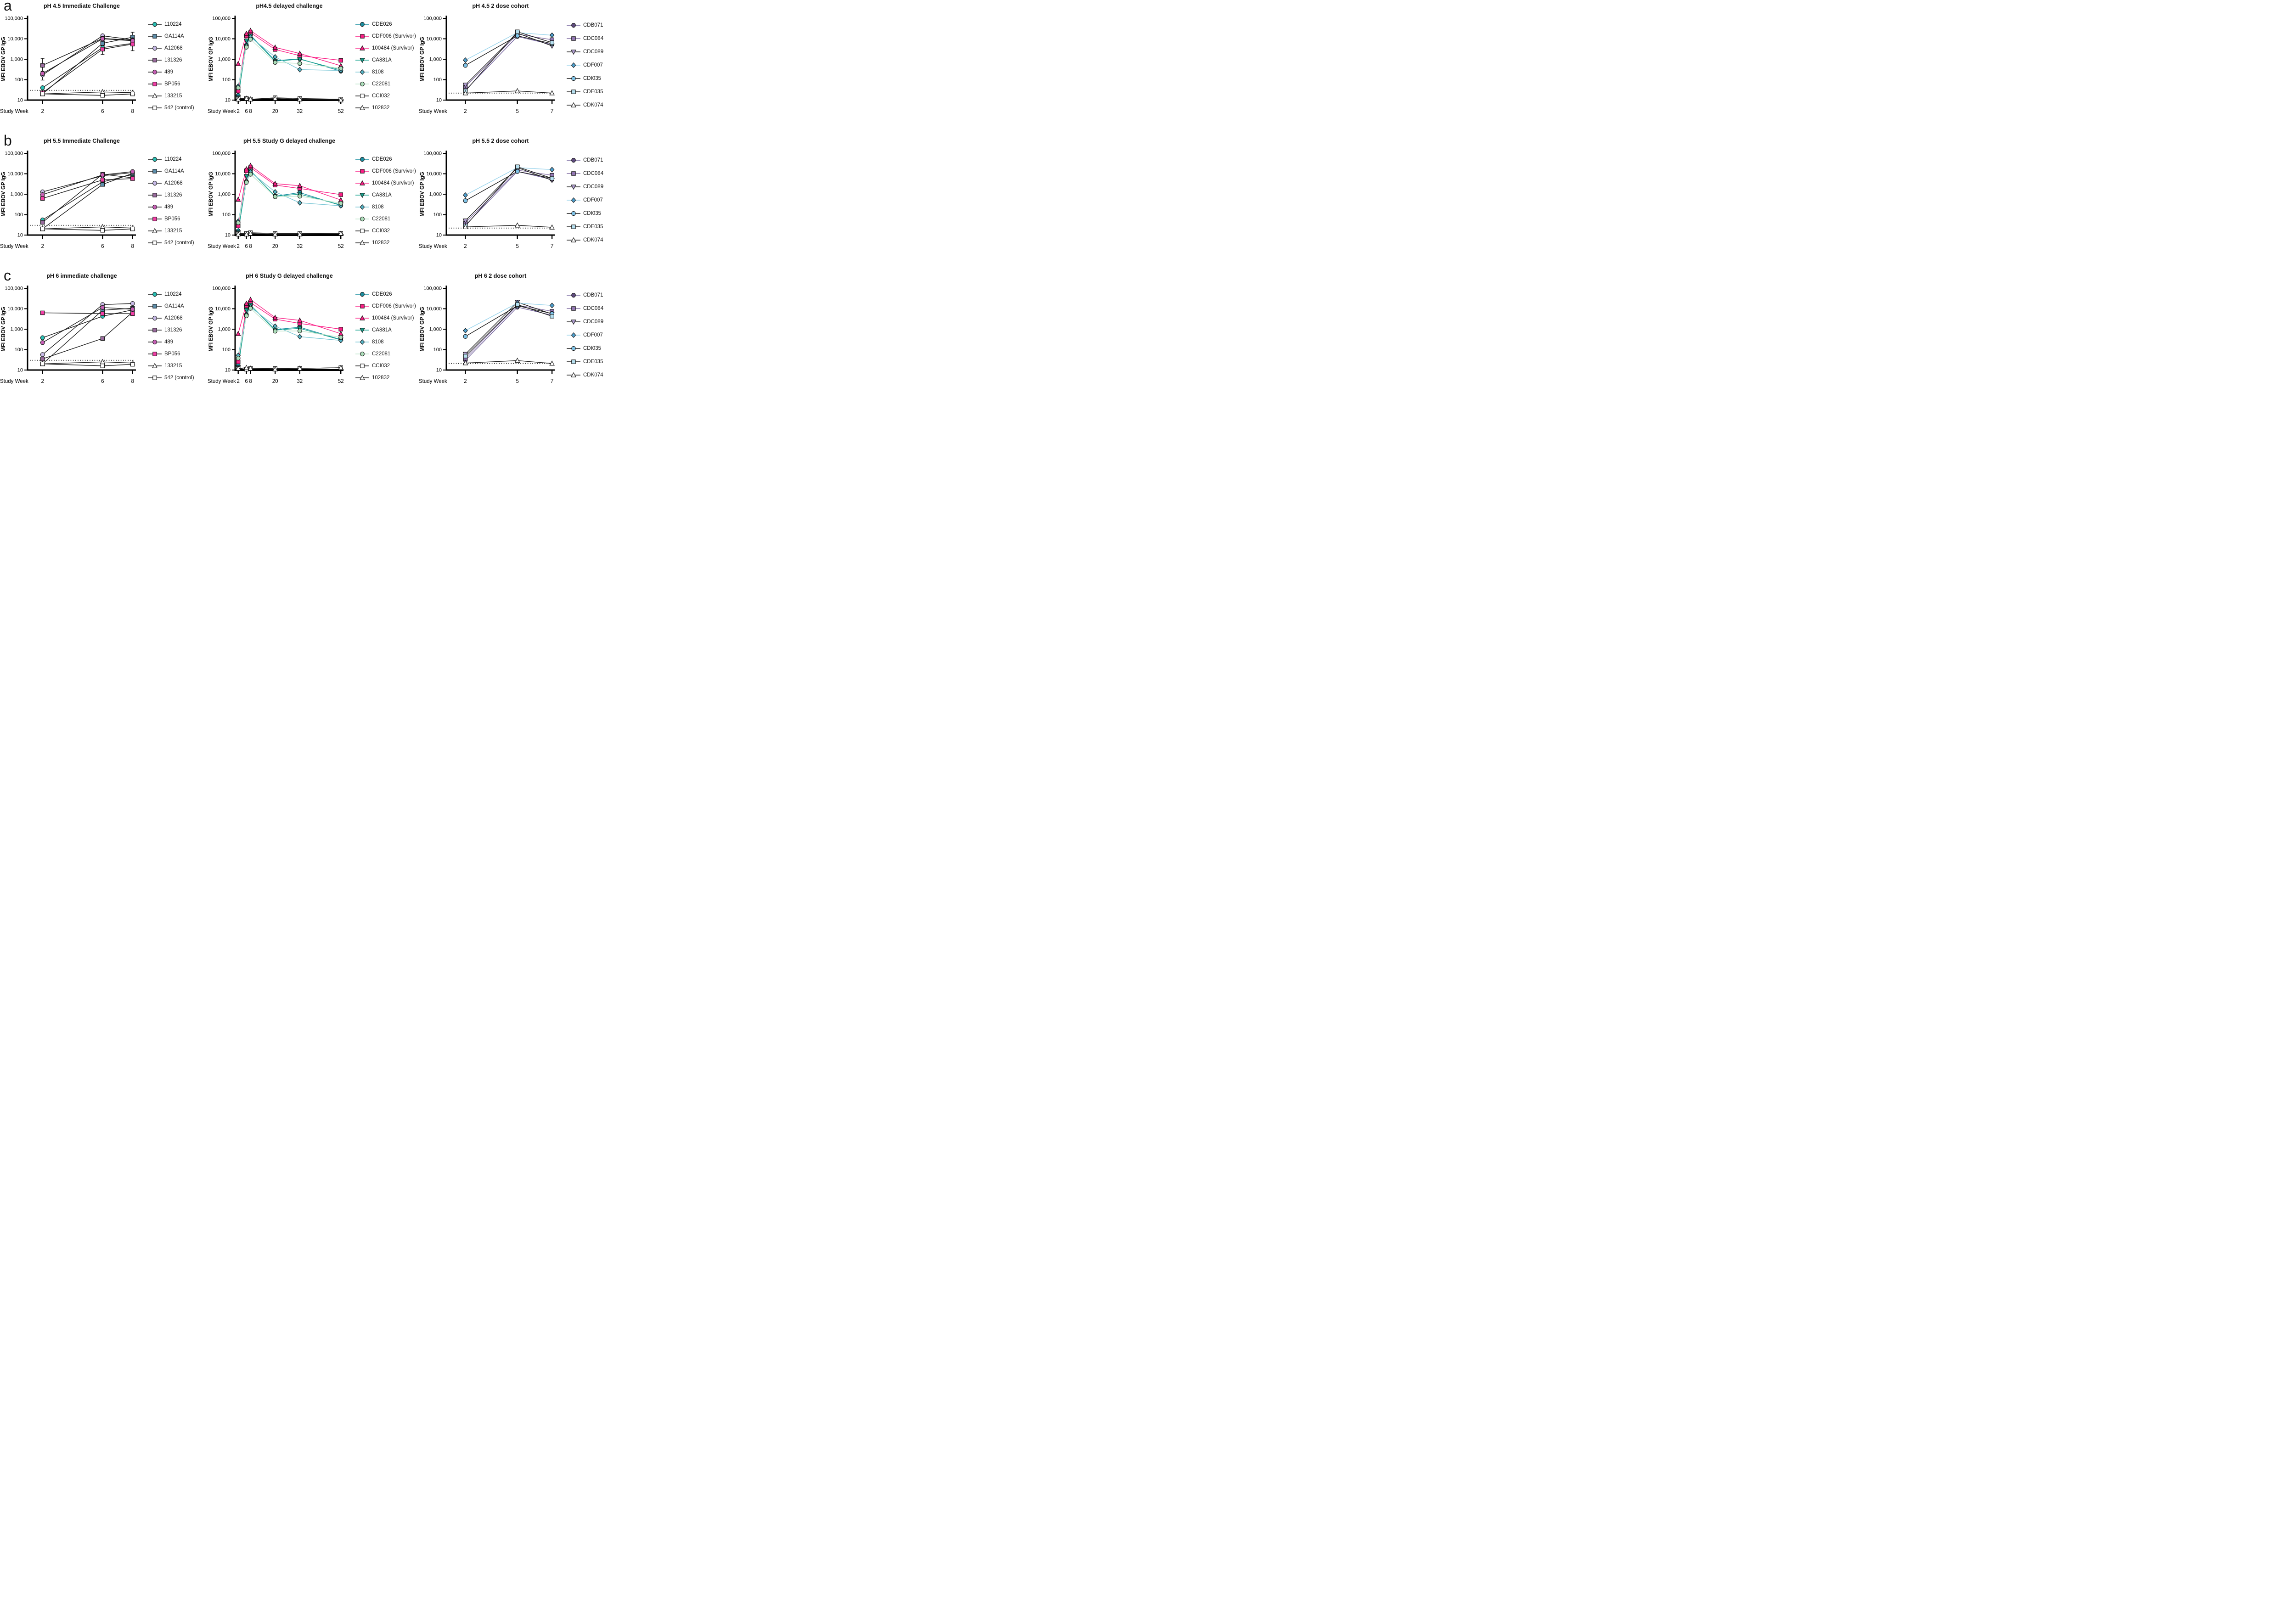 The width and height of the screenshot is (2296, 1616). What do you see at coordinates (173, 294) in the screenshot?
I see `legend-label: 110224` at bounding box center [173, 294].